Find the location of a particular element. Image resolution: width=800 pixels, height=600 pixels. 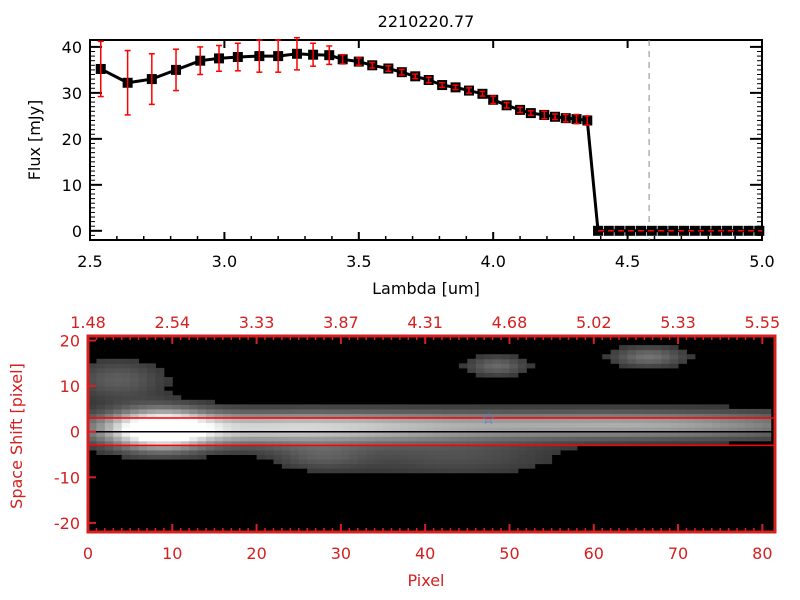

x-tick-label: 5.0 is located at coordinates (761, 261).